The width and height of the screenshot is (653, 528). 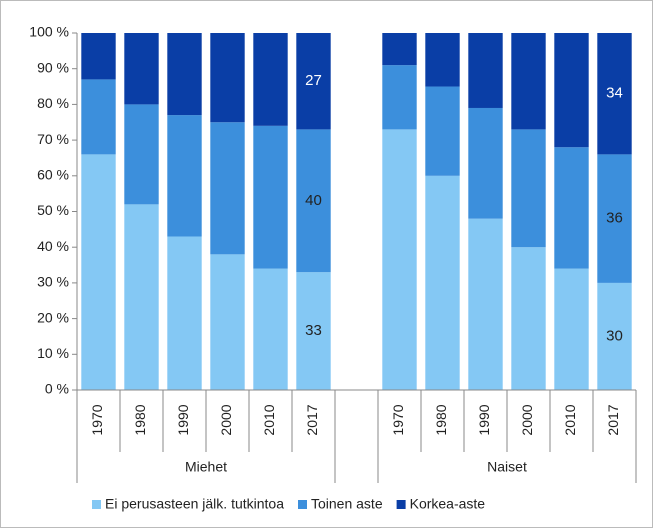 I want to click on y-tick-label: 20 %, so click(x=53, y=317).